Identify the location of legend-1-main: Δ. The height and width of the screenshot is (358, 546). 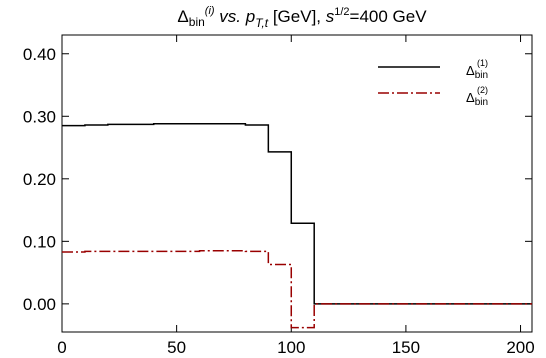
(470, 70).